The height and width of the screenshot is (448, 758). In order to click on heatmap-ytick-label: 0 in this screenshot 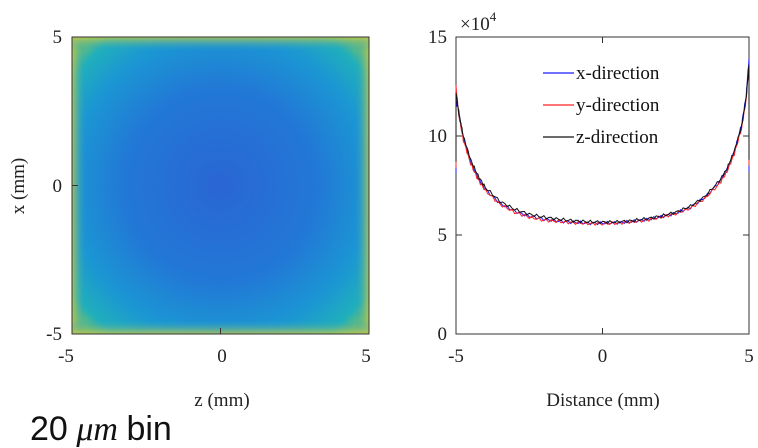, I will do `click(58, 186)`.